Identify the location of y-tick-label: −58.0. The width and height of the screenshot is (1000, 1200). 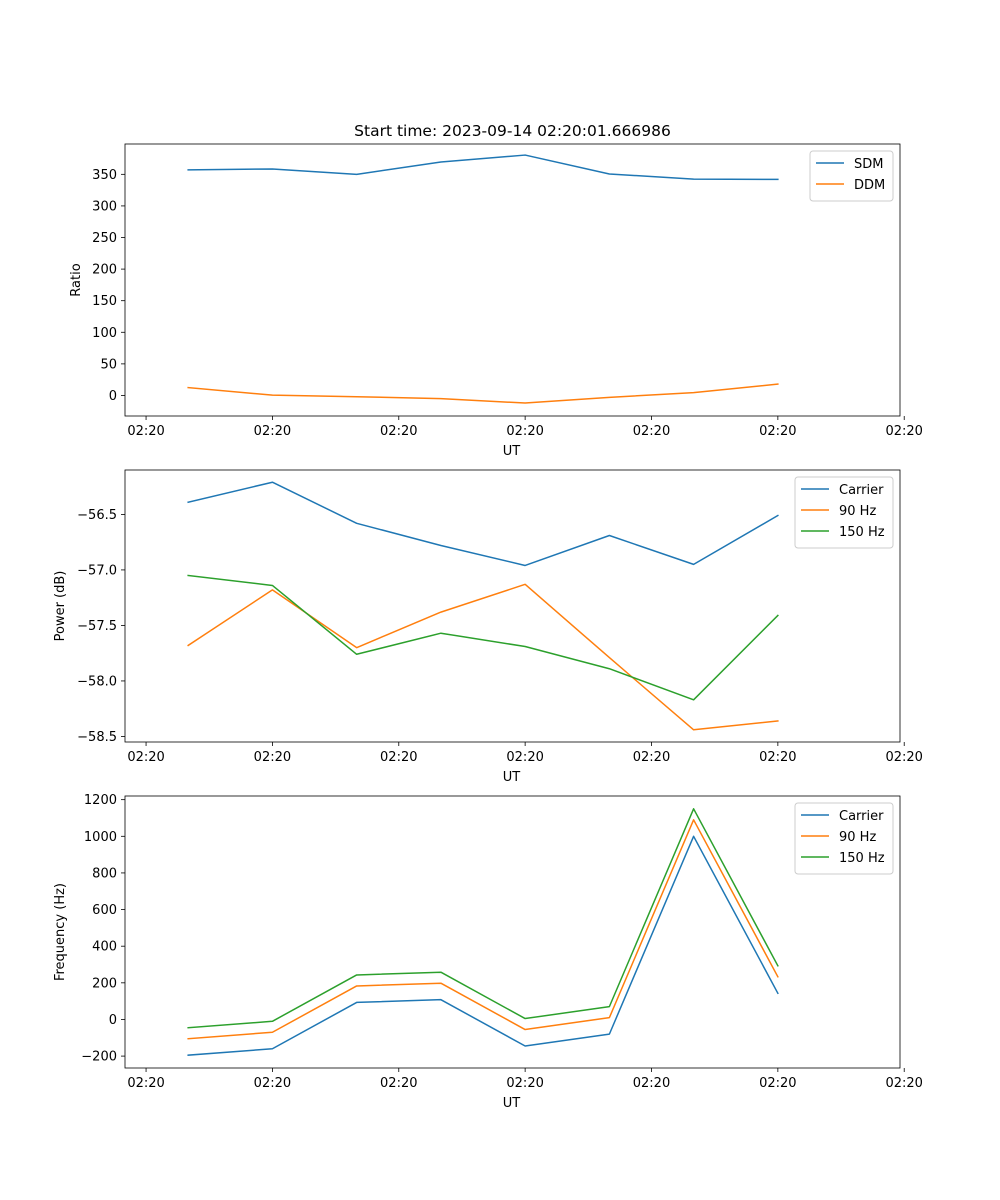
(97, 681).